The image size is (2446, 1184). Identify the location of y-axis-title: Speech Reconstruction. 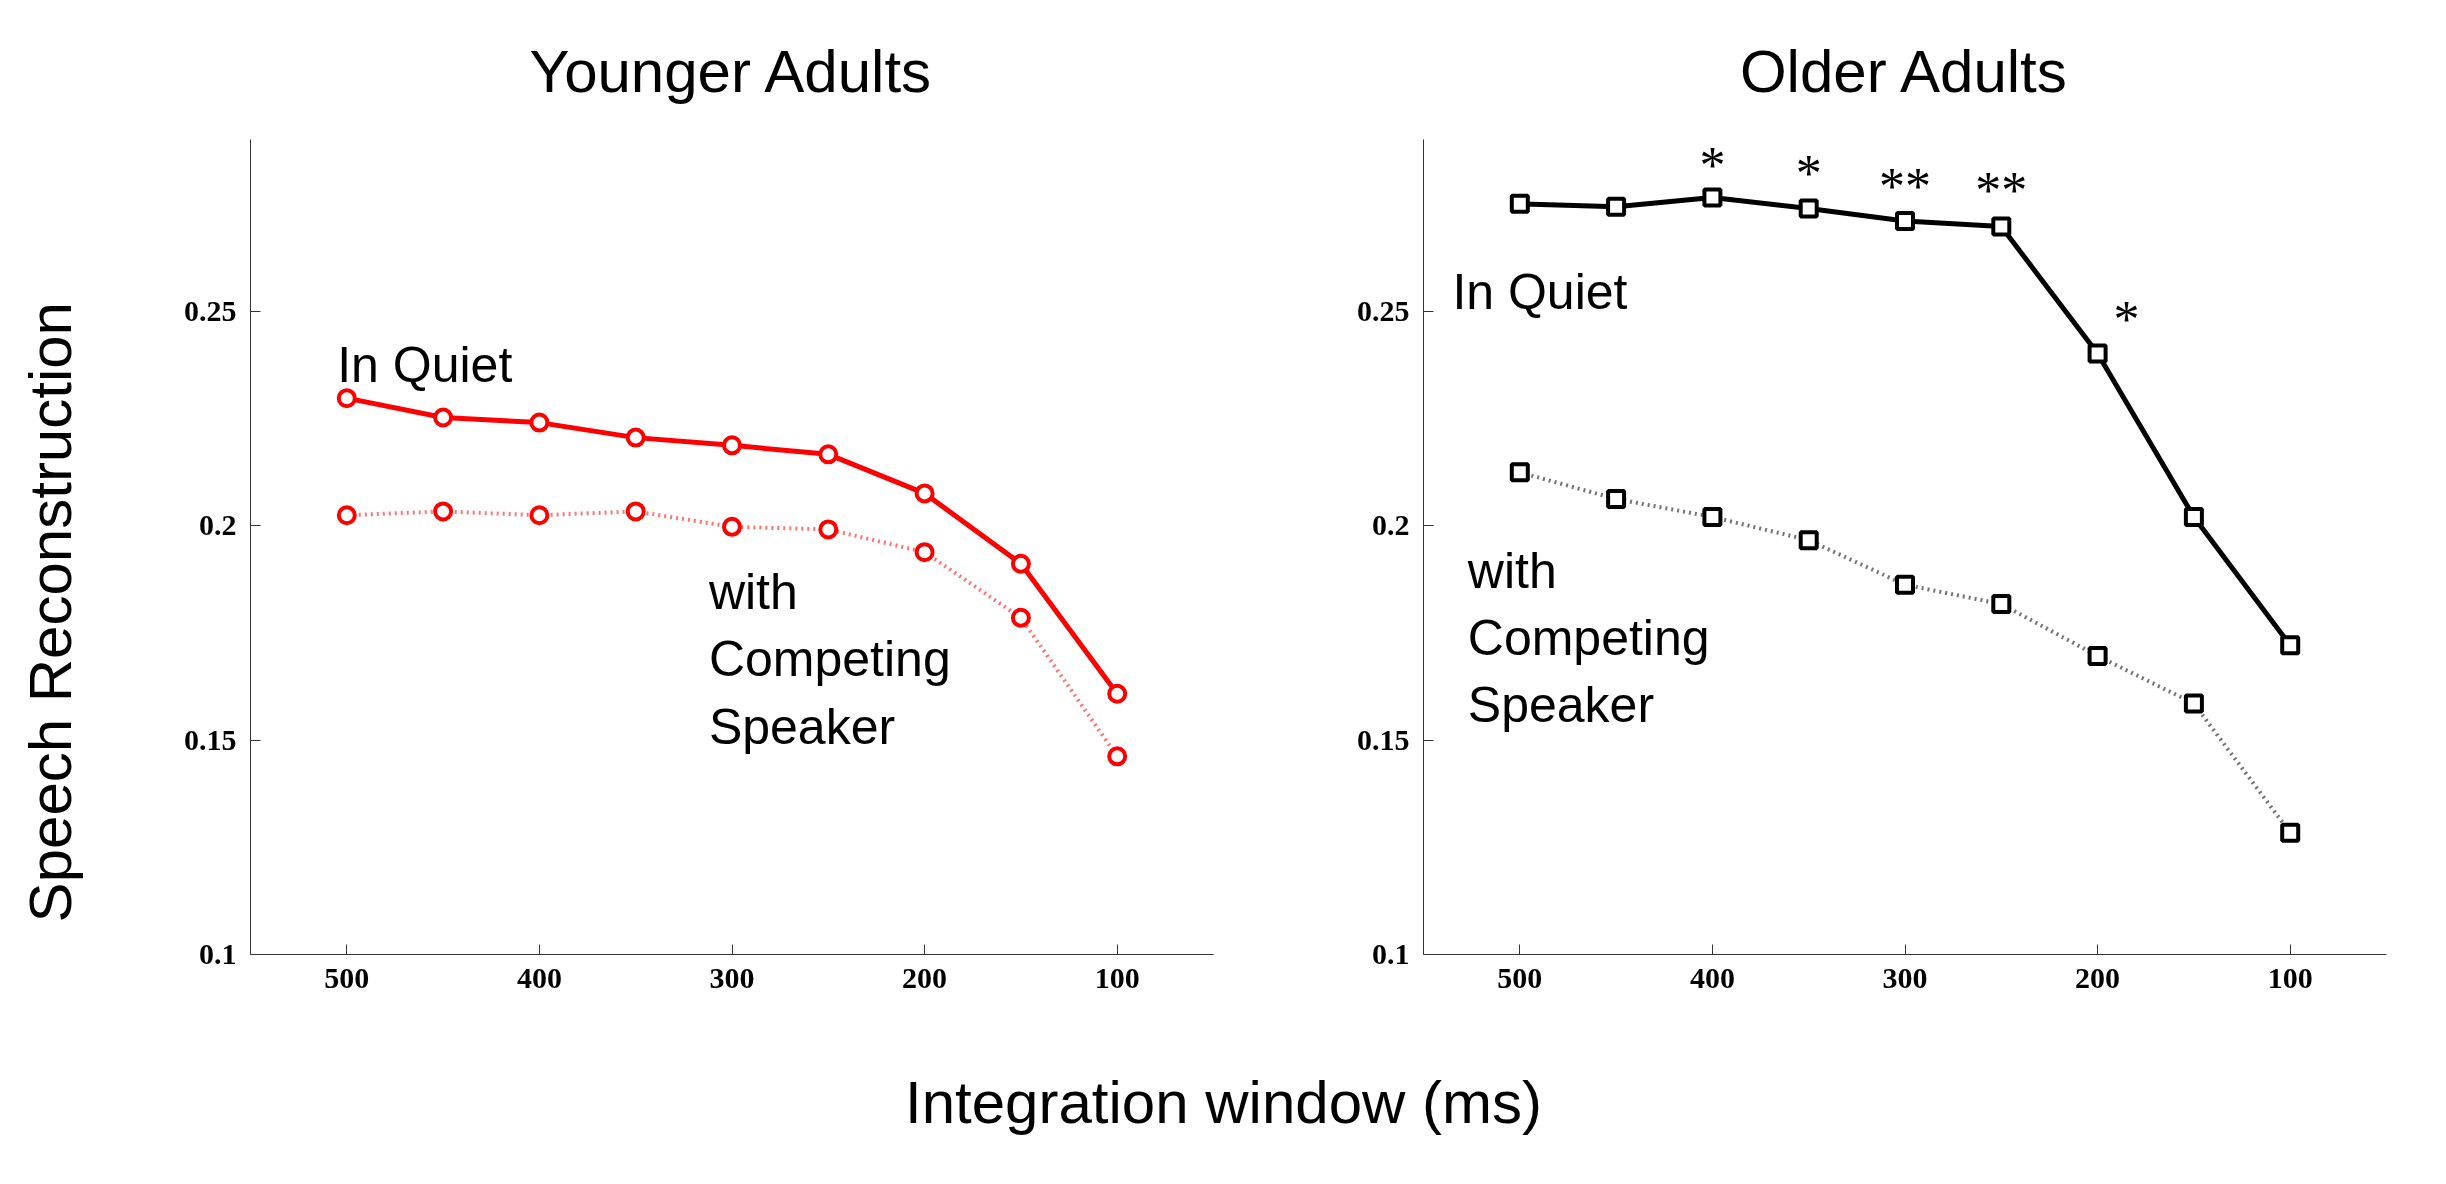
(50, 612).